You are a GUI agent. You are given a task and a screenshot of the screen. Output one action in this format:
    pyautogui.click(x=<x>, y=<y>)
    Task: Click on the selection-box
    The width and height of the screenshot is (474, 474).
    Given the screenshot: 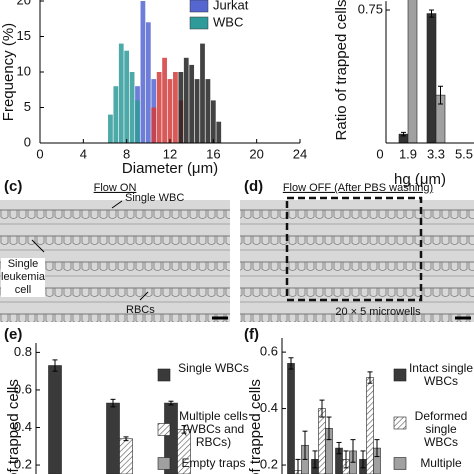 What is the action you would take?
    pyautogui.click(x=354, y=249)
    